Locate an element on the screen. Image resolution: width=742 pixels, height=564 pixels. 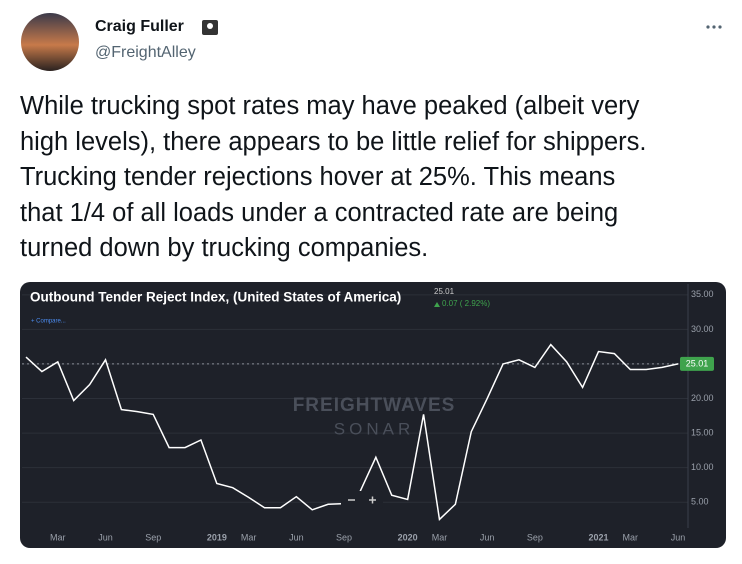
zoom-controls is located at coordinates (362, 500).